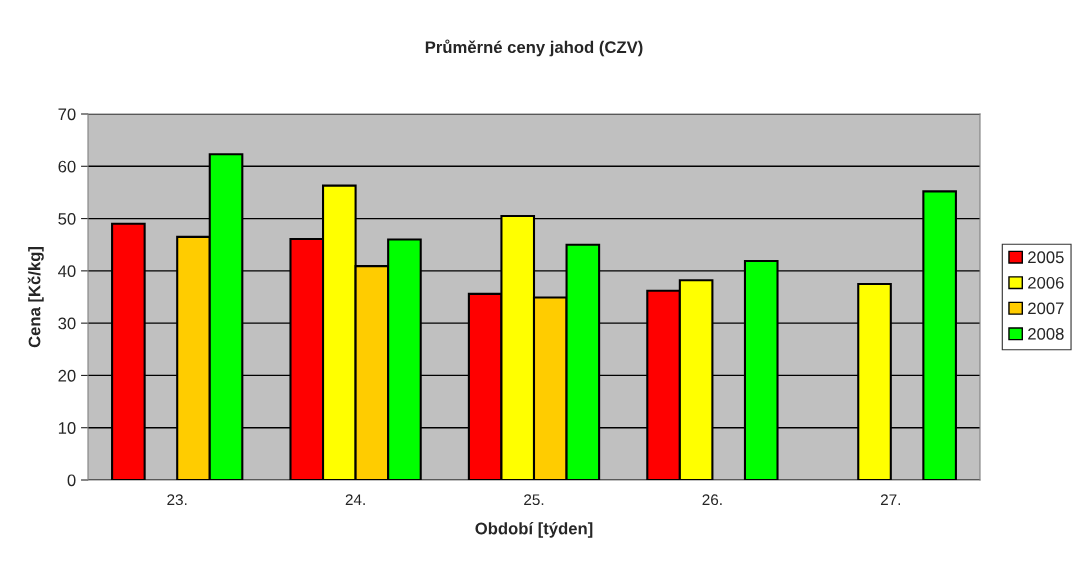 The width and height of the screenshot is (1077, 581). I want to click on x-tick-label: 25., so click(534, 500).